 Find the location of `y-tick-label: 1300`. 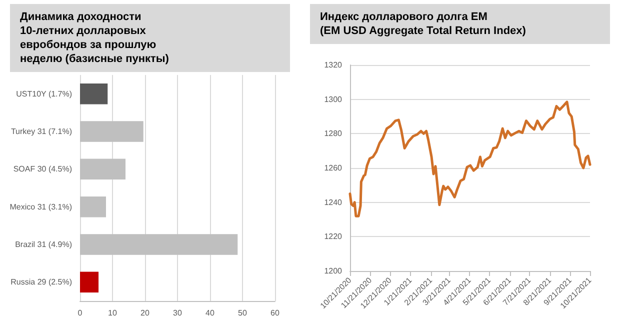

y-tick-label: 1300 is located at coordinates (333, 99).